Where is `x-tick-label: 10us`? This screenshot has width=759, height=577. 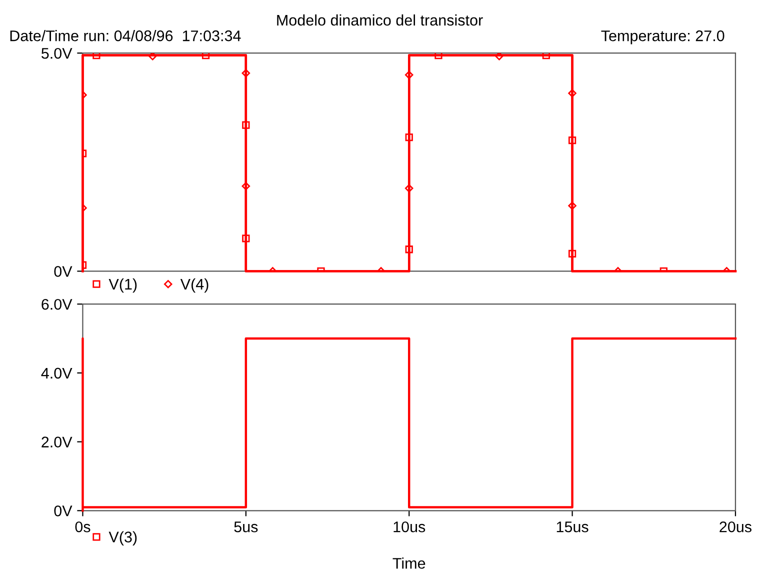 x-tick-label: 10us is located at coordinates (410, 526).